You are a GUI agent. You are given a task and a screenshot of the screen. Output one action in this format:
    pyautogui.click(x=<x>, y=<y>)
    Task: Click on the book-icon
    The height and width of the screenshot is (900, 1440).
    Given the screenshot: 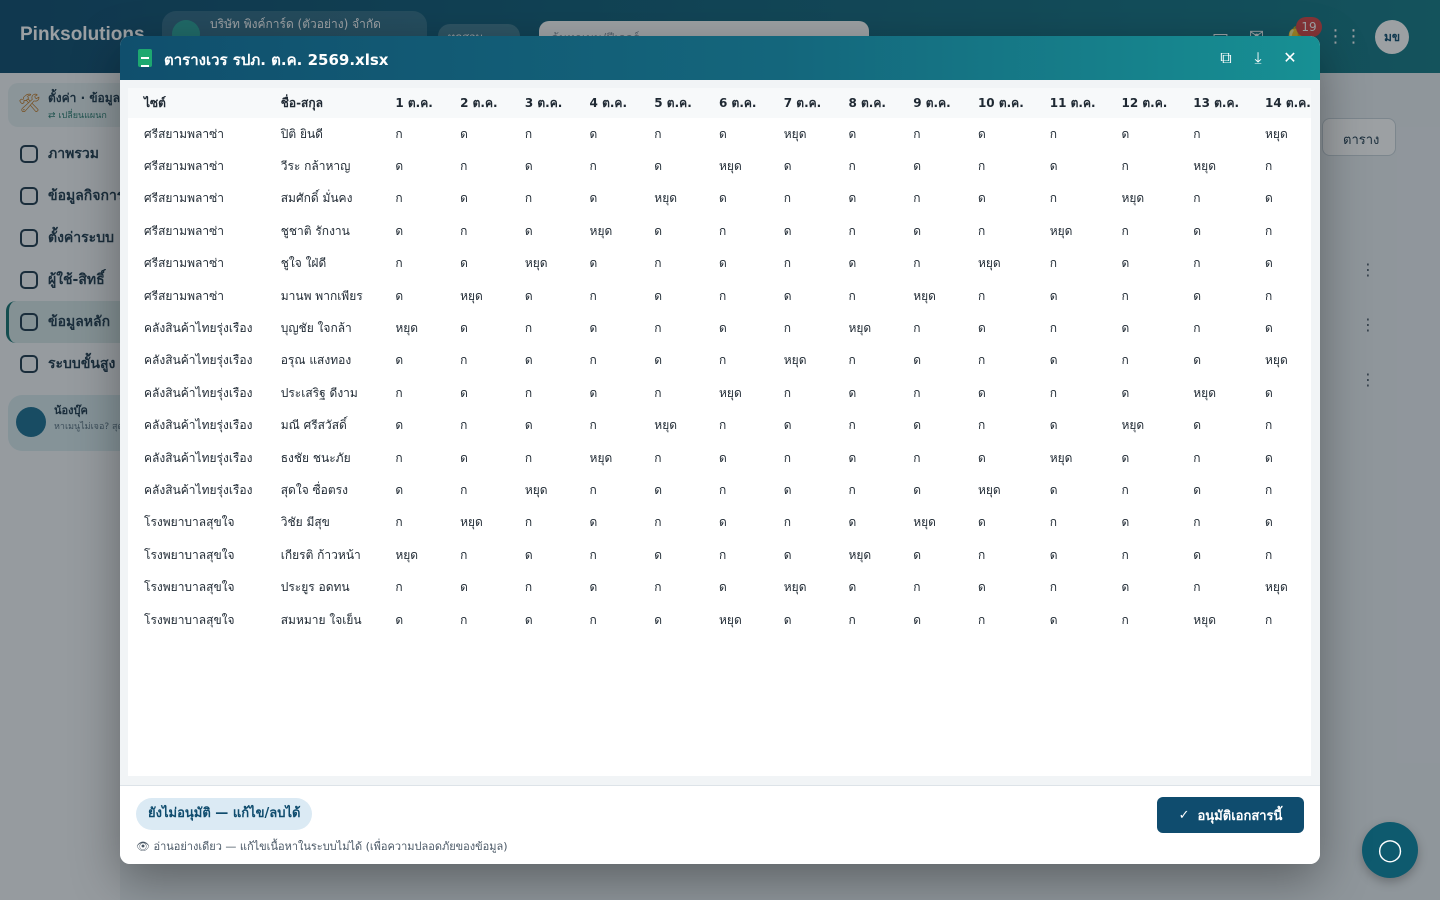 What is the action you would take?
    pyautogui.click(x=31, y=422)
    